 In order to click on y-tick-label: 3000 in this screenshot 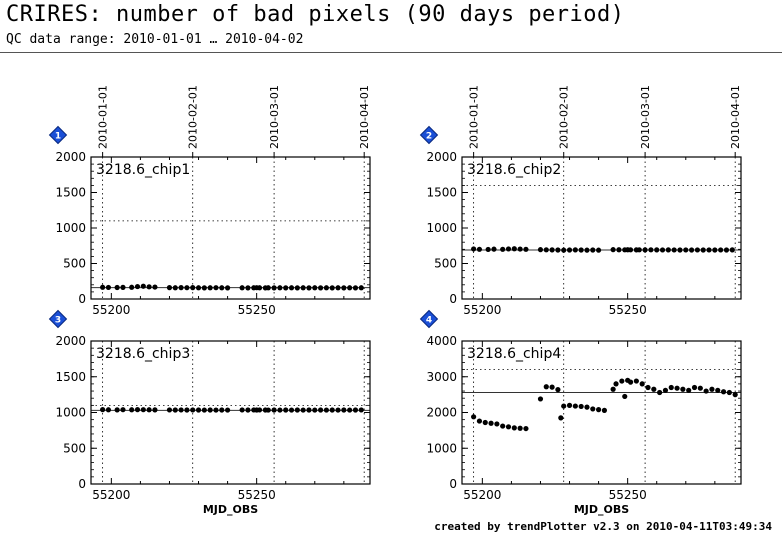, I will do `click(441, 377)`.